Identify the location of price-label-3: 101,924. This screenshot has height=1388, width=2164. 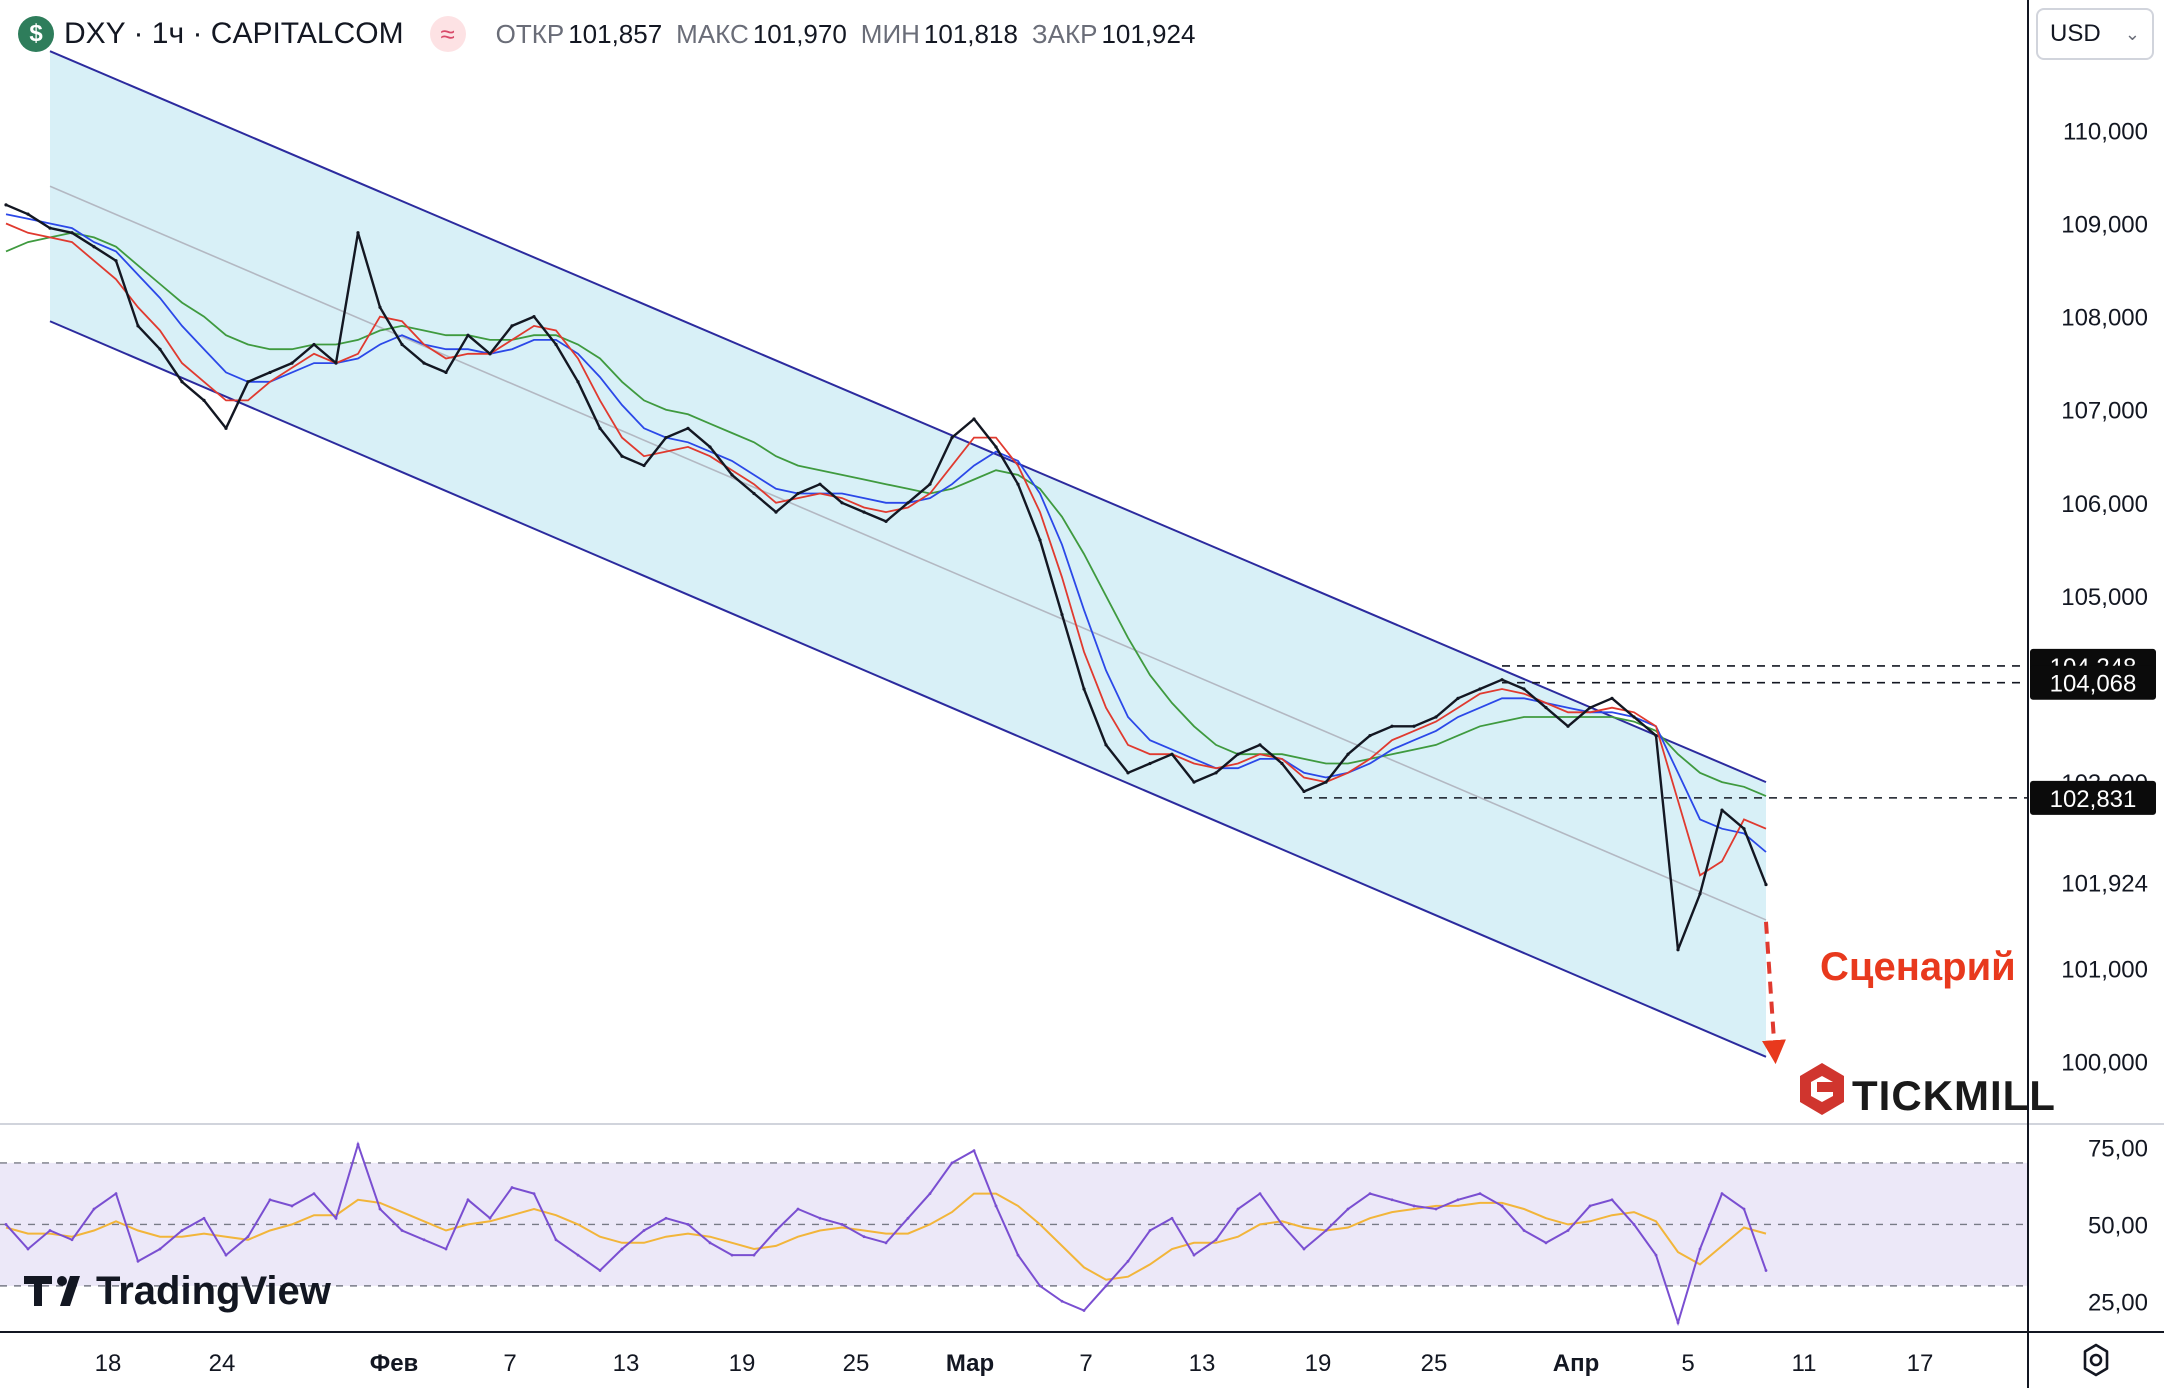
(2104, 883).